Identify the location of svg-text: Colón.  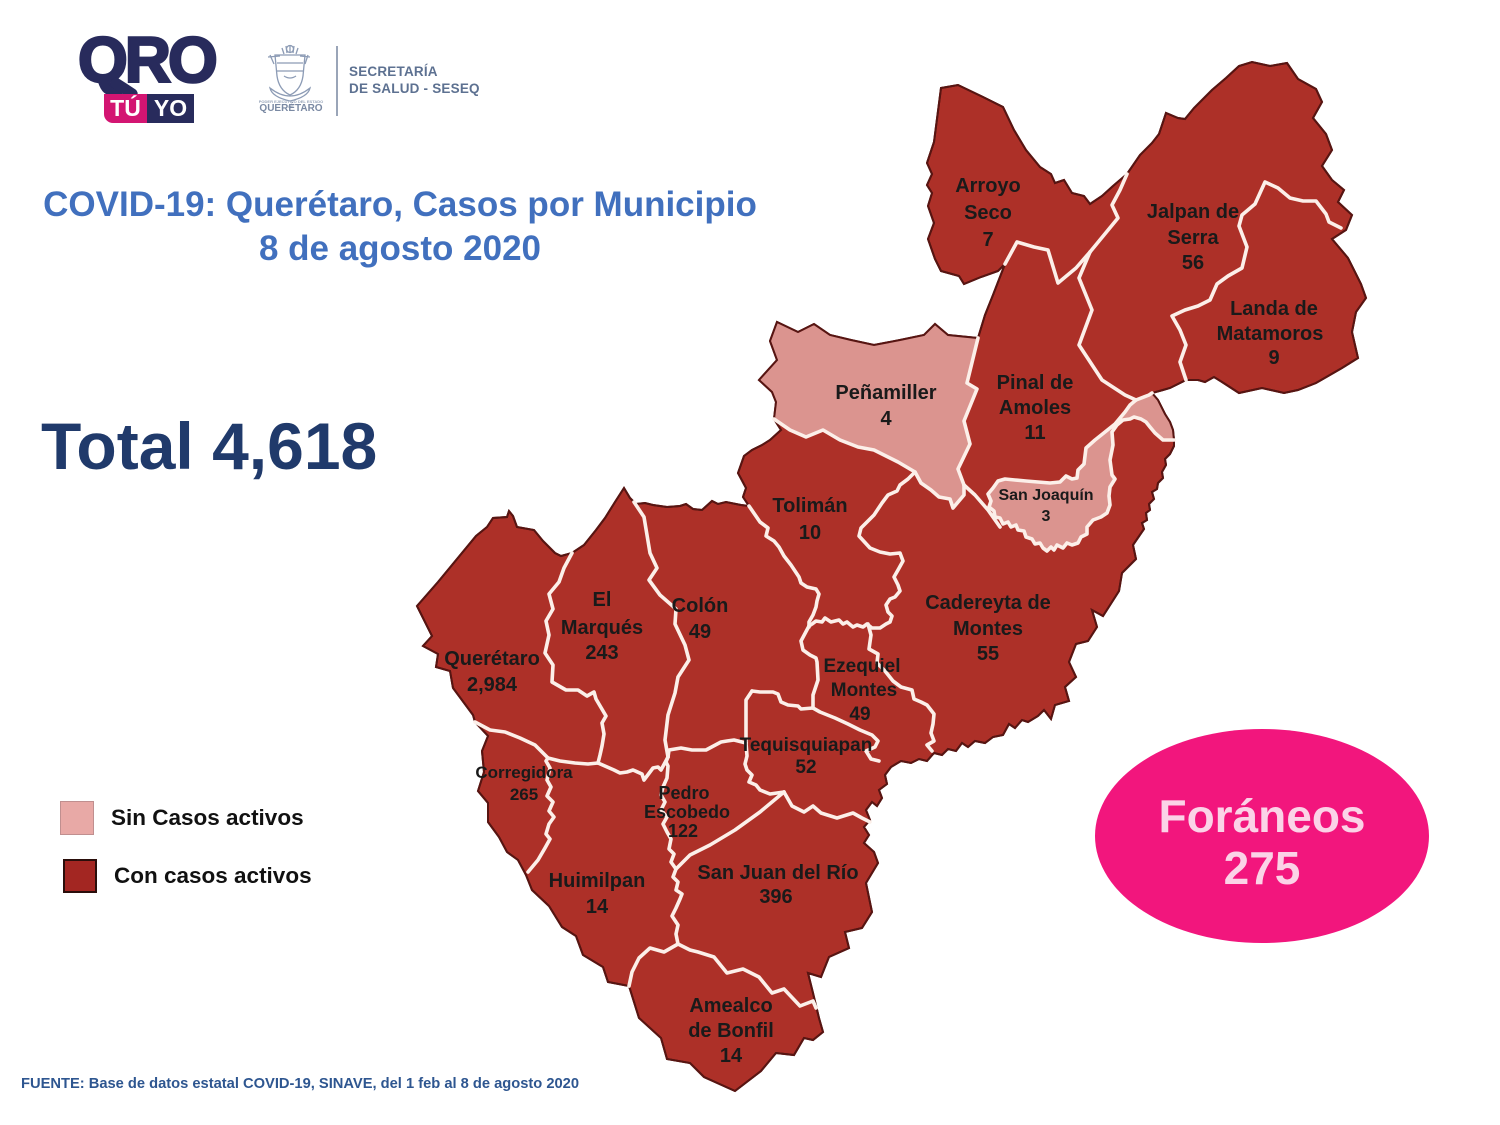
(700, 606).